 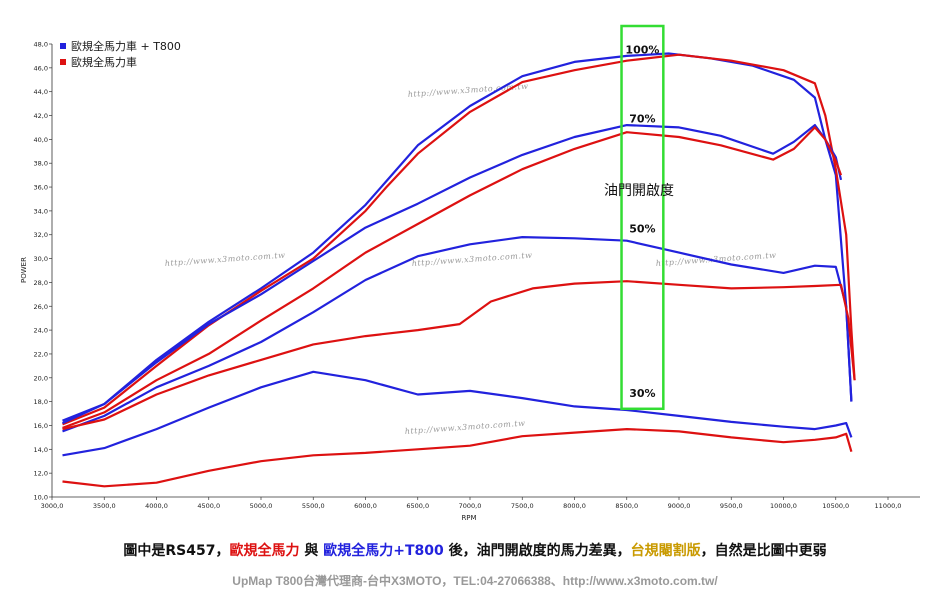 What do you see at coordinates (41, 45) in the screenshot?
I see `y-tick-label: 48,0` at bounding box center [41, 45].